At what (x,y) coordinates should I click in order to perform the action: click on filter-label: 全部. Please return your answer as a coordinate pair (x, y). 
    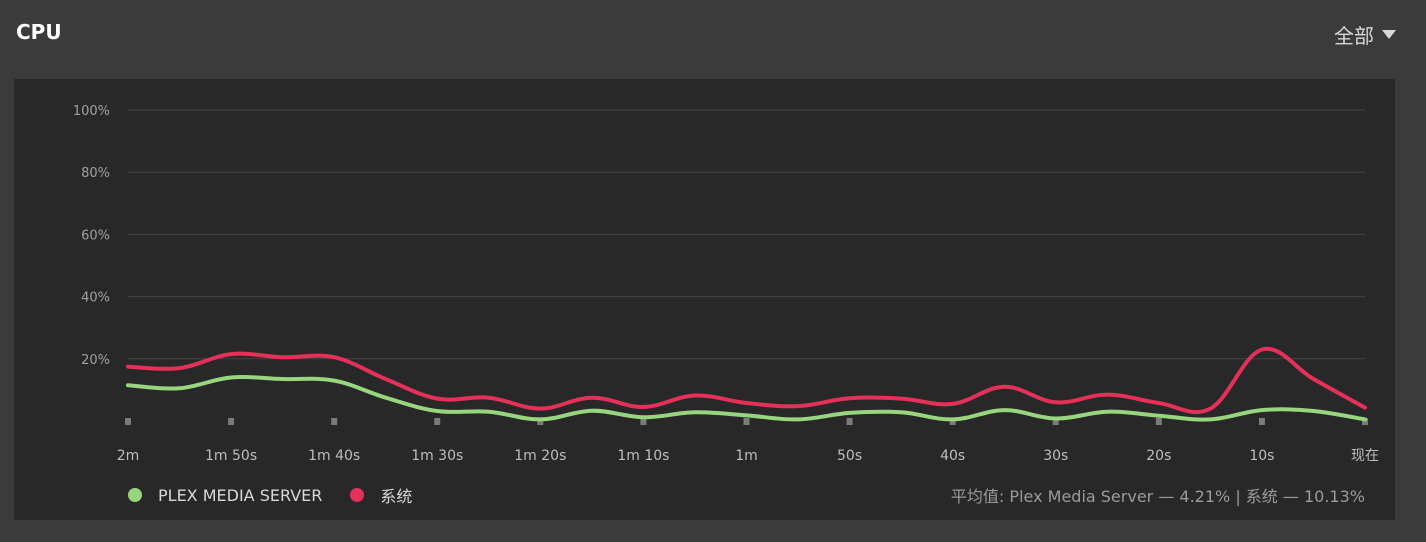
    Looking at the image, I should click on (1354, 36).